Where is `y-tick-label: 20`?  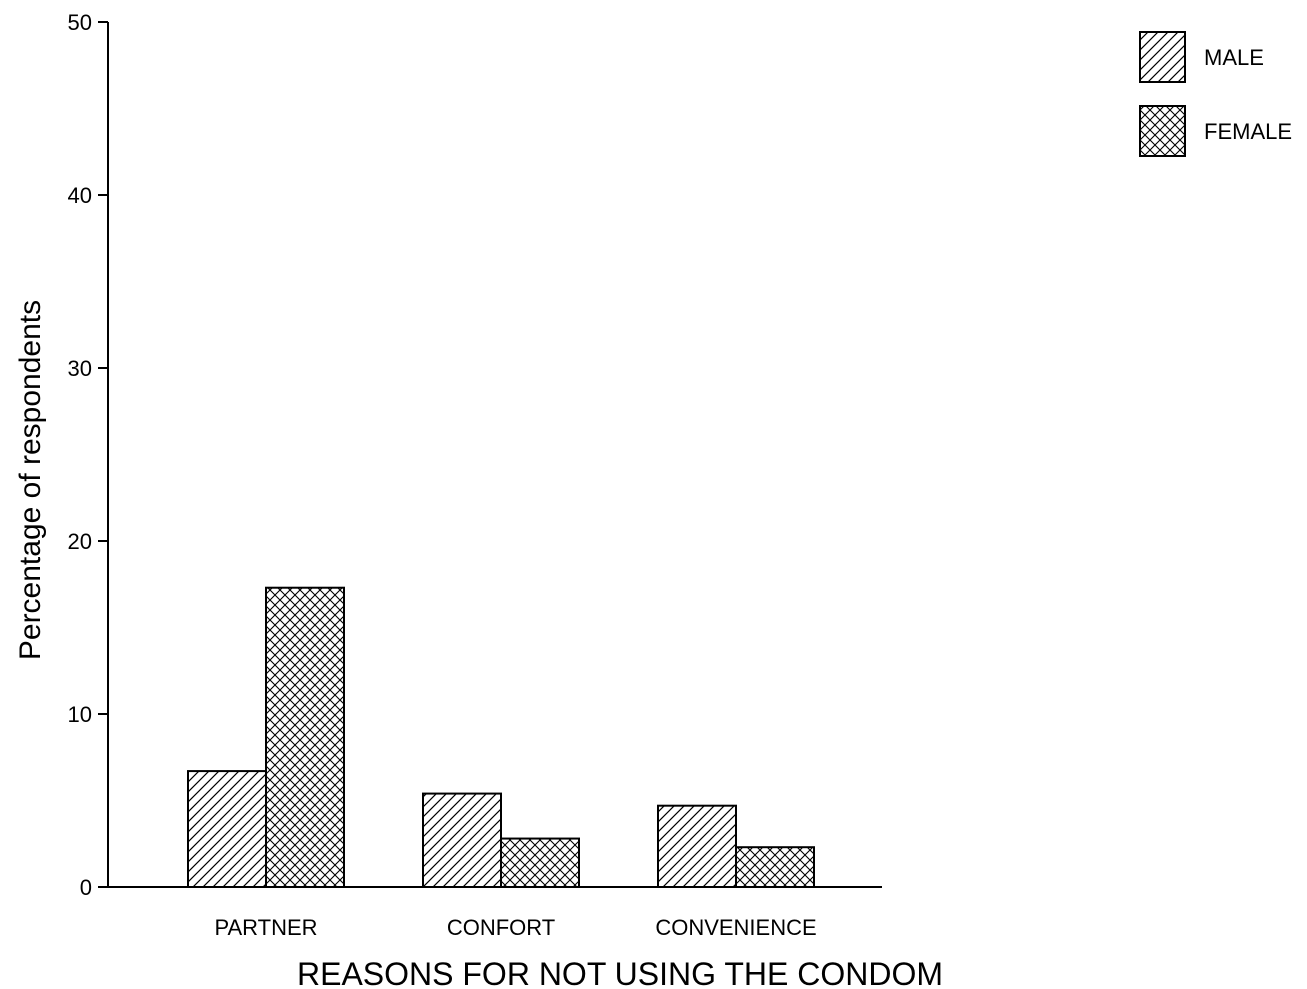
y-tick-label: 20 is located at coordinates (80, 541).